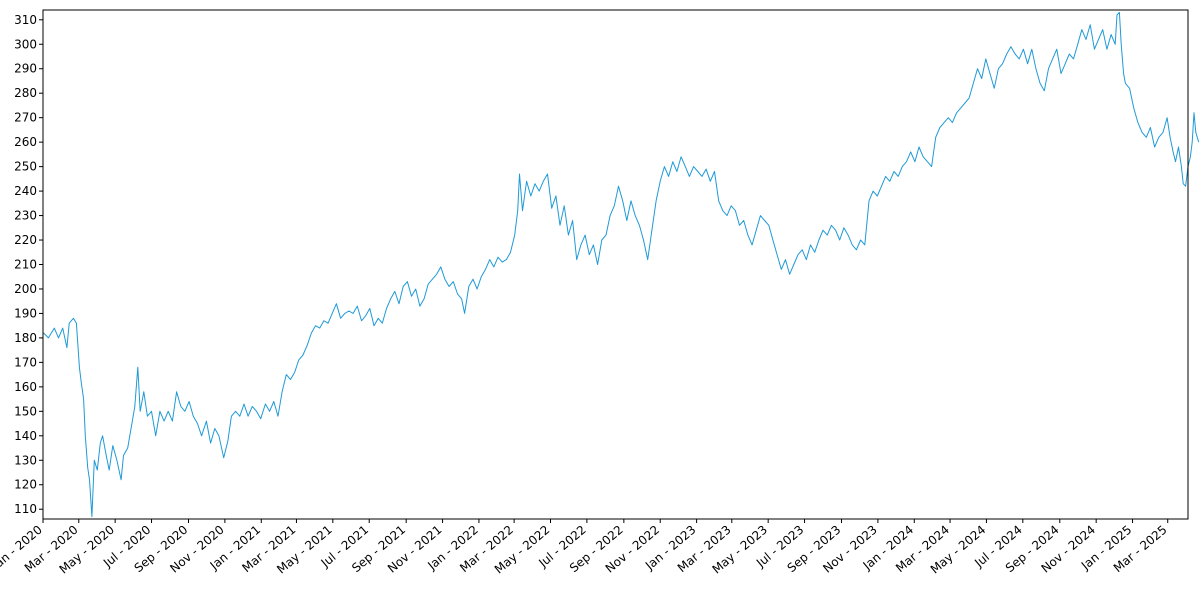 This screenshot has width=1200, height=600. What do you see at coordinates (25, 191) in the screenshot?
I see `y-tick-label: 240` at bounding box center [25, 191].